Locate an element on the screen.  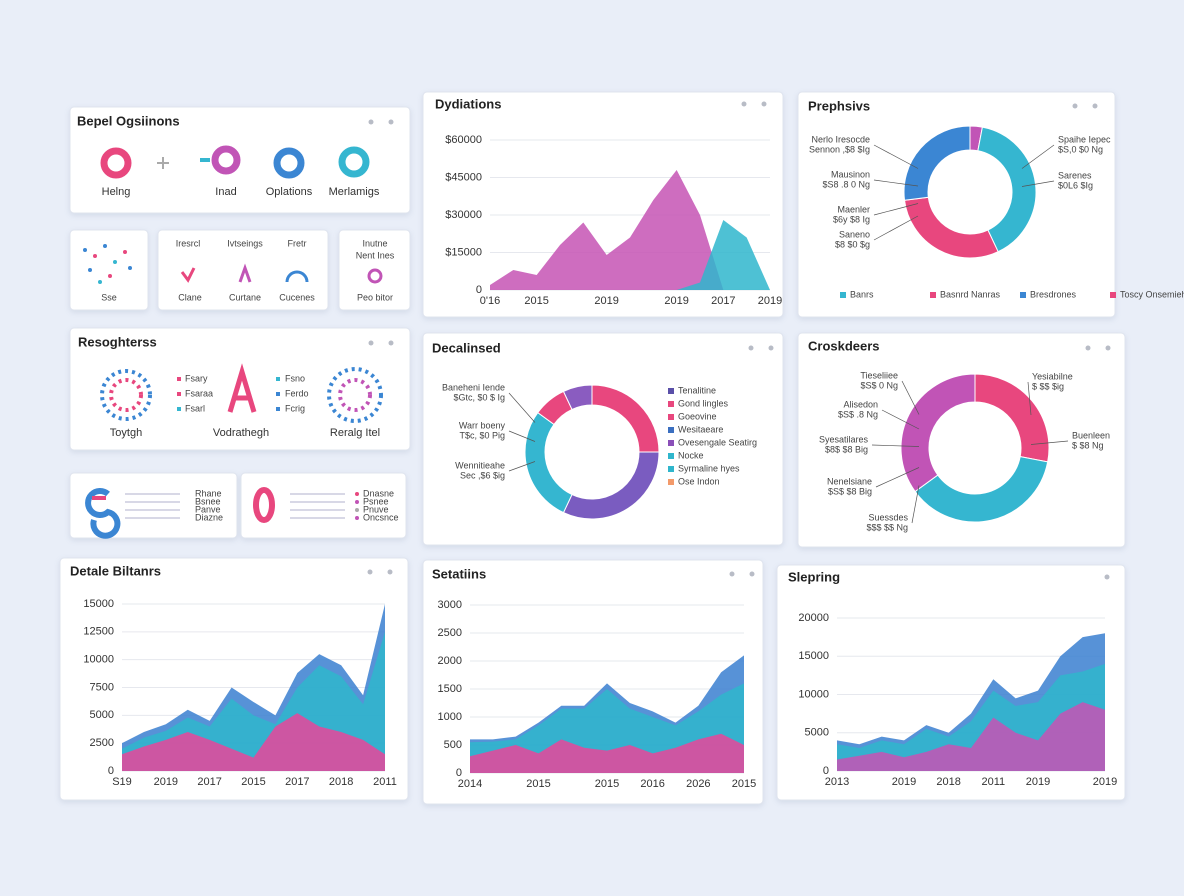
legend-label: Basnrd Nanras is located at coordinates (970, 294).